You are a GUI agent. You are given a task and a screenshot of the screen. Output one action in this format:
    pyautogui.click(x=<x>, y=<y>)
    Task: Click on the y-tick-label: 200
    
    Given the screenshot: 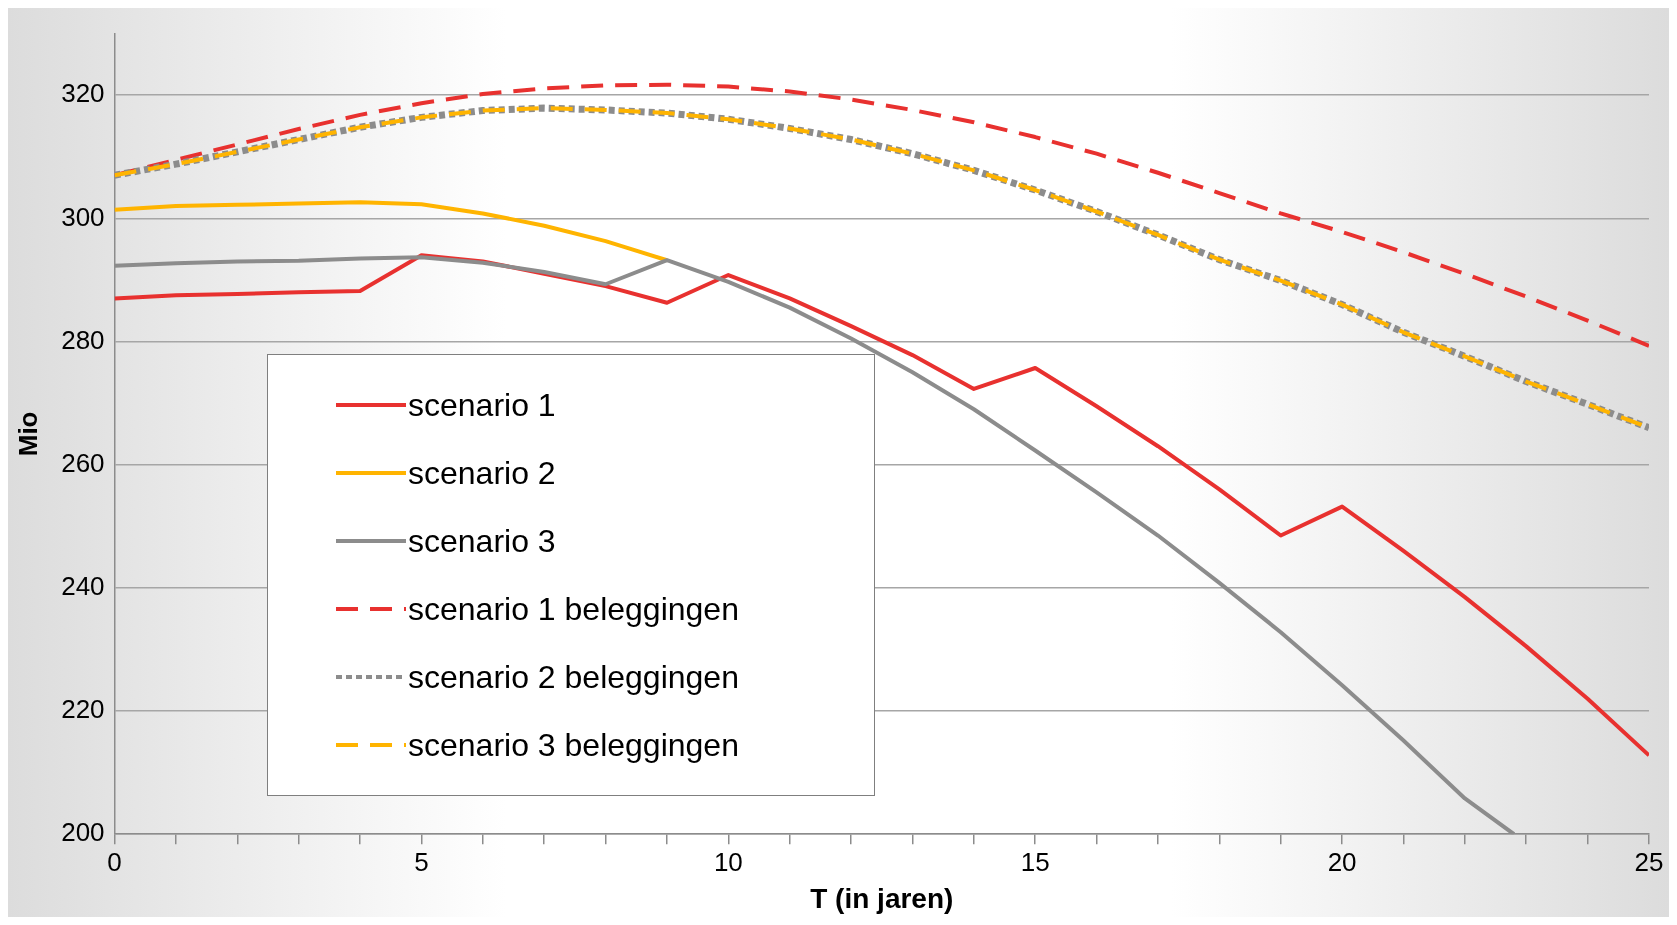 What is the action you would take?
    pyautogui.click(x=83, y=832)
    